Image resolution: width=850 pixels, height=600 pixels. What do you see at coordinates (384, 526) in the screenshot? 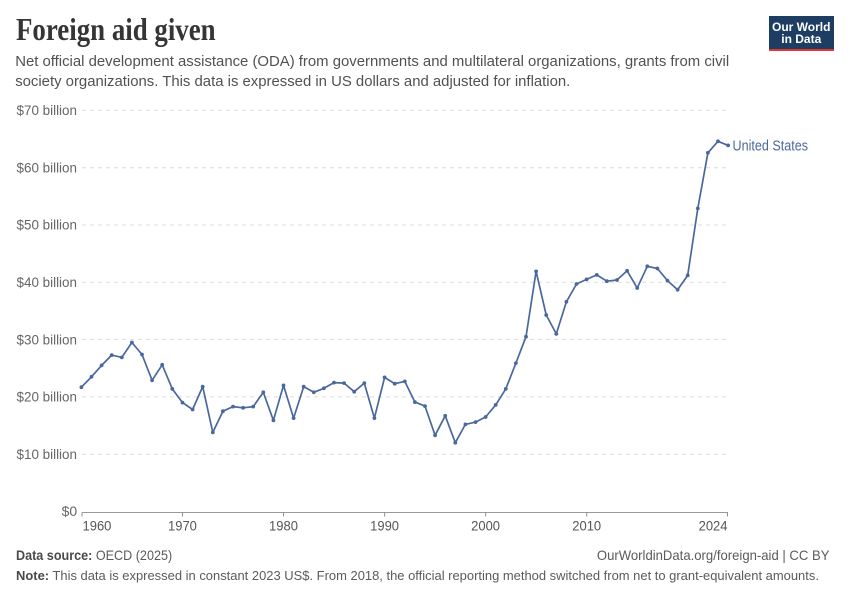
I see `svg-text: 1990` at bounding box center [384, 526].